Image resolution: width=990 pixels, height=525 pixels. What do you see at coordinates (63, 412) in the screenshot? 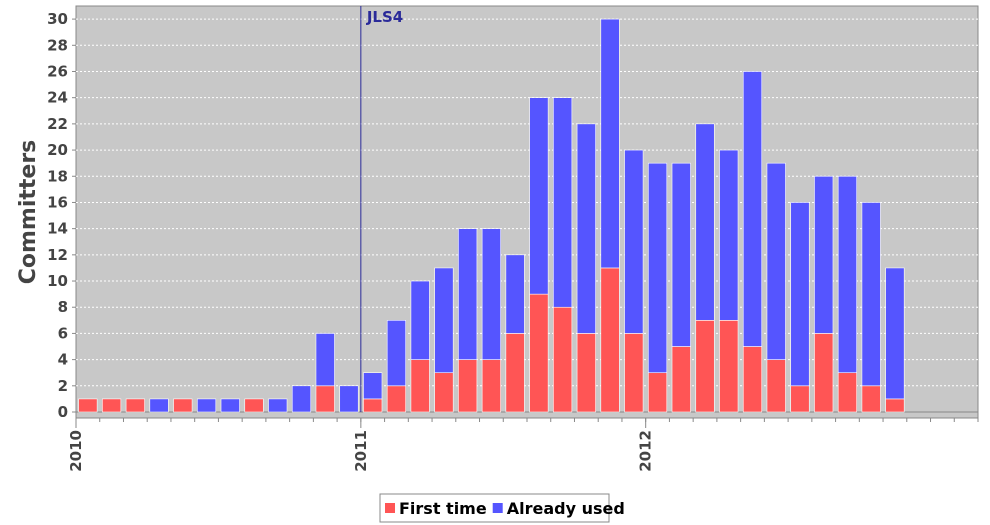
I see `y-tick-label: 0` at bounding box center [63, 412].